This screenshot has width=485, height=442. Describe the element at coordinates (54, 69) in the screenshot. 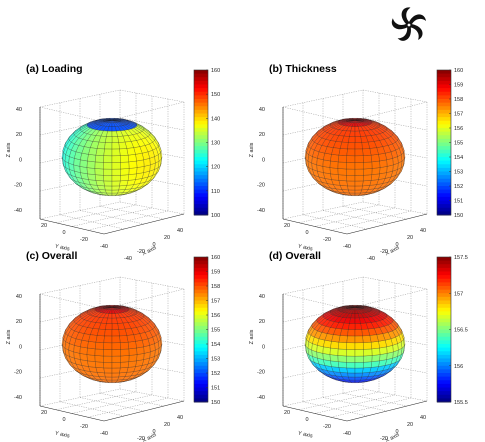

I see `panel-title: (a) Loading` at that location.